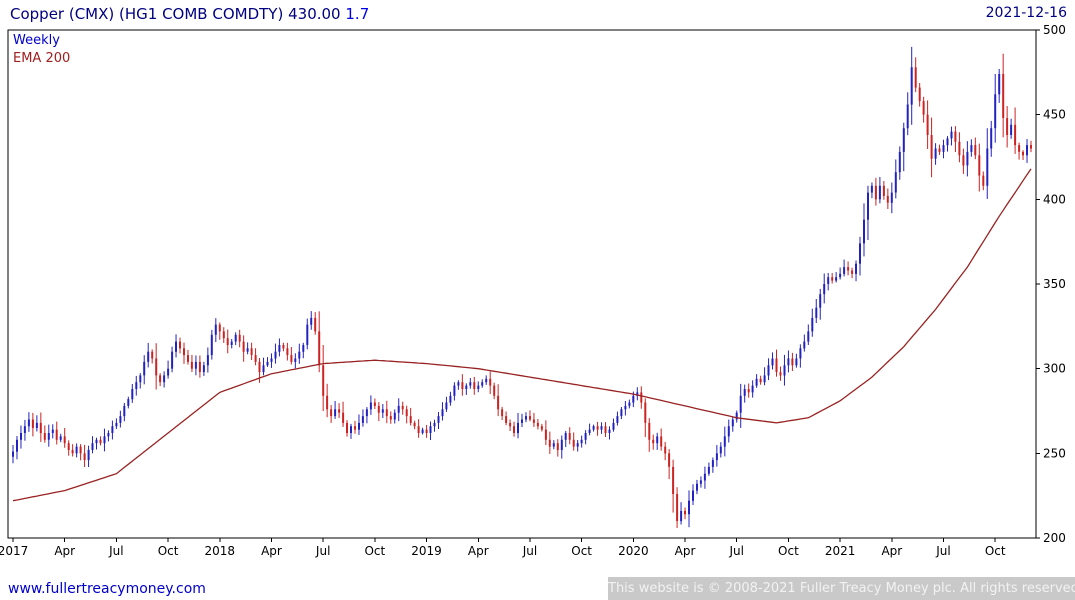  I want to click on svg-text: 2017, so click(14, 551).